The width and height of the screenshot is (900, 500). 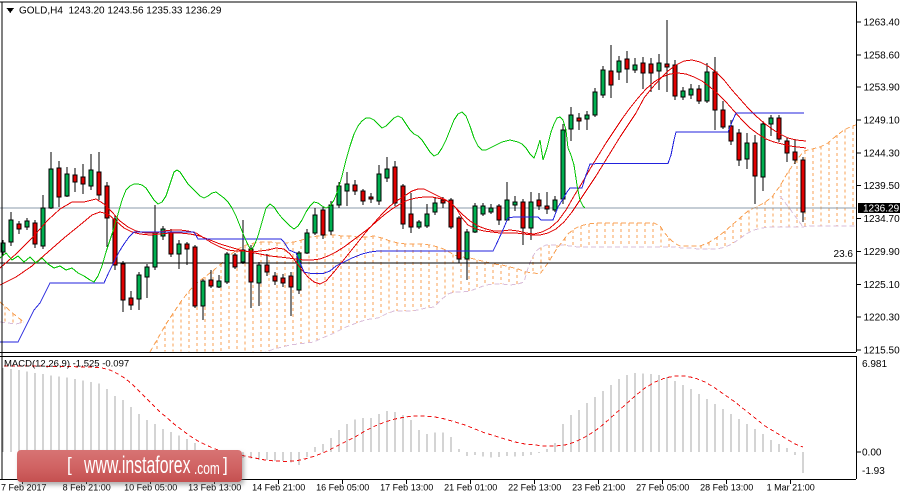 I want to click on svg-text: 10 Feb 05:00, so click(x=150, y=488).